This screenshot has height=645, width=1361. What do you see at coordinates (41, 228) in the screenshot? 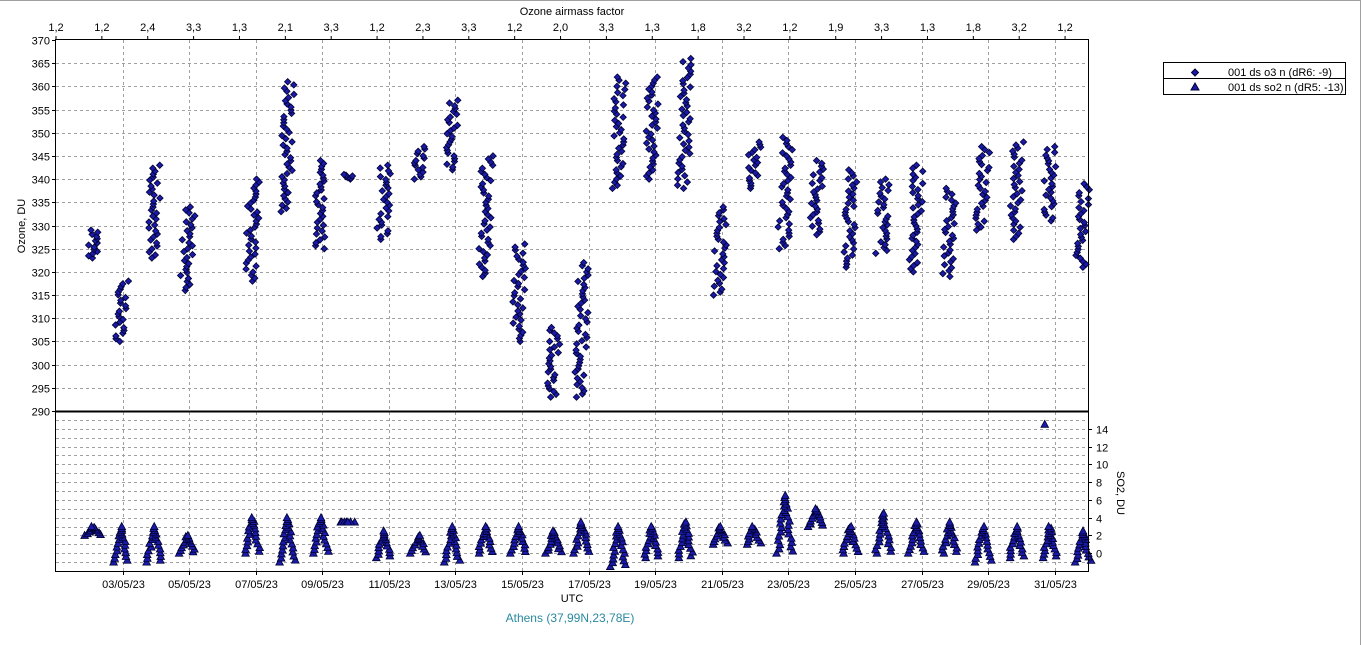
I see `ozone-tick-label: 330` at bounding box center [41, 228].